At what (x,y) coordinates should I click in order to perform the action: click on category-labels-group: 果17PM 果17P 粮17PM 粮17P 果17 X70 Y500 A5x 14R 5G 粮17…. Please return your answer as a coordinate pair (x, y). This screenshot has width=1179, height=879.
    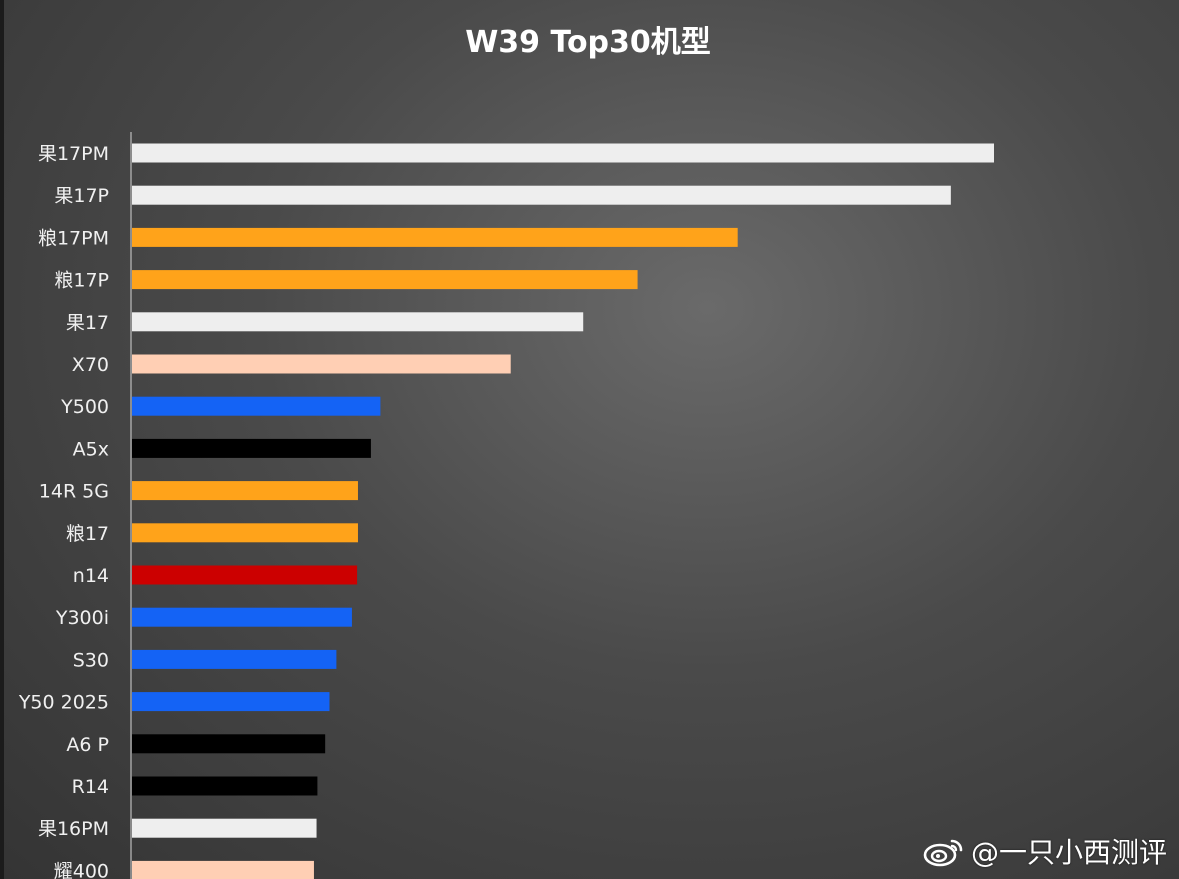
    Looking at the image, I should click on (63, 511).